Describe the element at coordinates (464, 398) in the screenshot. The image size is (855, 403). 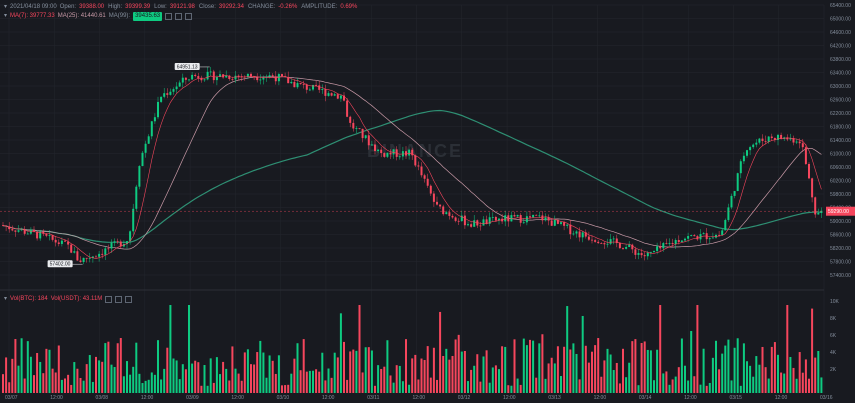
I see `time-tick-label: 03/12` at that location.